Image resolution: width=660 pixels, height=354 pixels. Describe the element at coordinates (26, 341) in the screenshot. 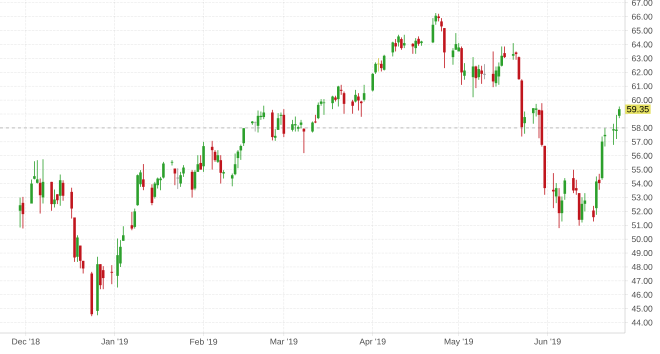

I see `x-tick-label: Dec '18` at that location.